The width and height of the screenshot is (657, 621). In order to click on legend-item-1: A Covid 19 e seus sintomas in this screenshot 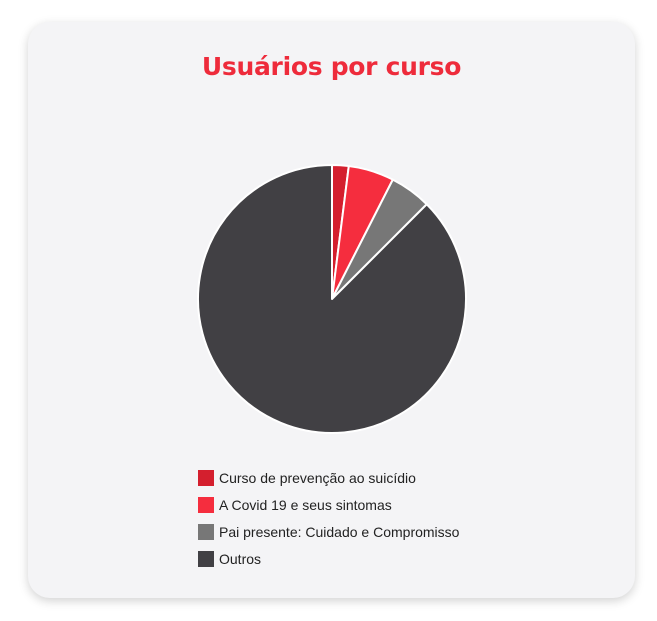, I will do `click(333, 504)`.